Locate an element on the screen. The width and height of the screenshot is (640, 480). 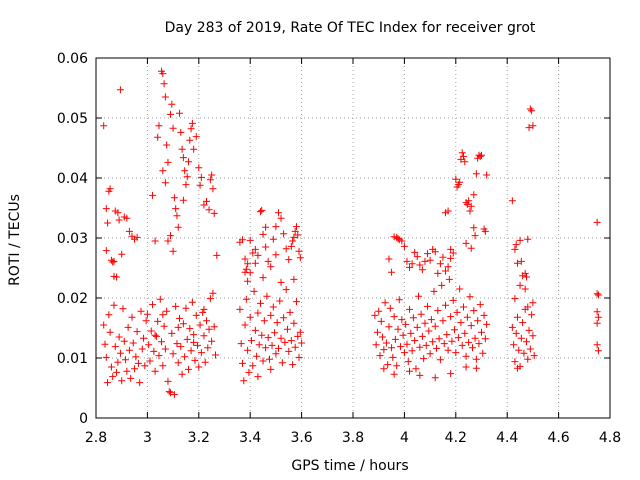
y-tick-label: 0.06 is located at coordinates (72, 59).